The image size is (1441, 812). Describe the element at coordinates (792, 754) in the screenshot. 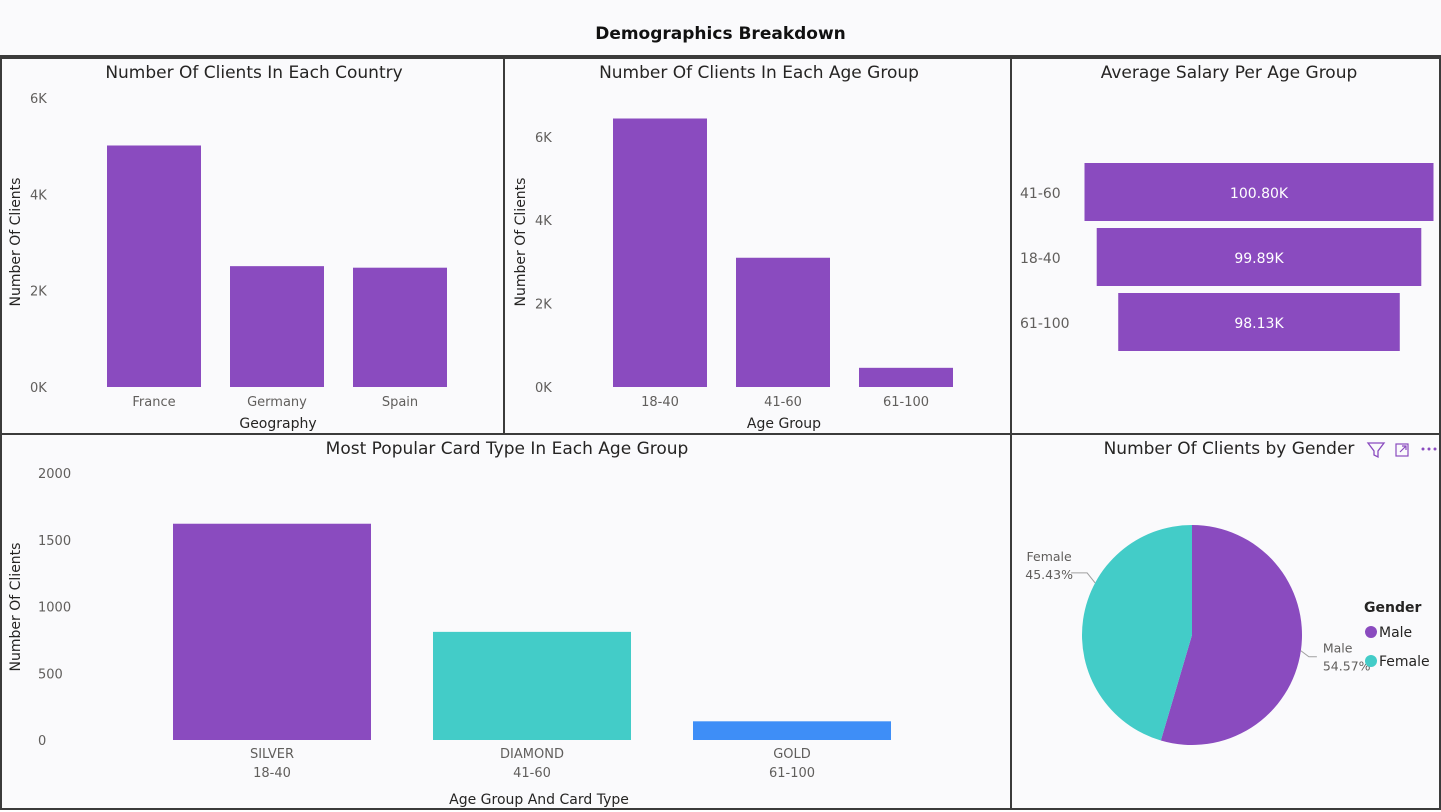

I see `x-tick-label: GOLD` at that location.